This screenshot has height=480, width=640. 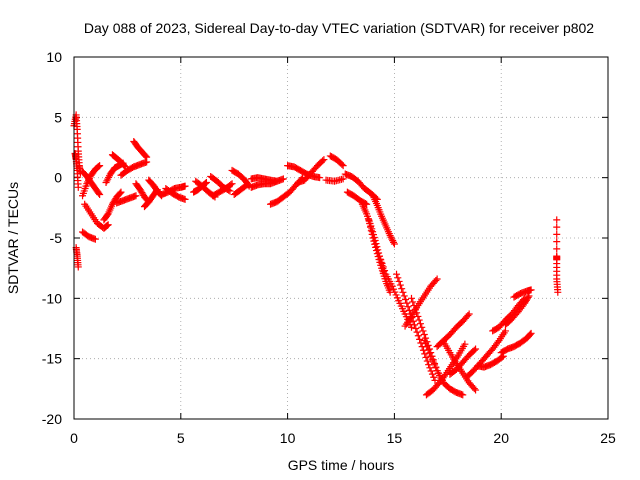 I want to click on series-arc-ax, so click(x=517, y=310).